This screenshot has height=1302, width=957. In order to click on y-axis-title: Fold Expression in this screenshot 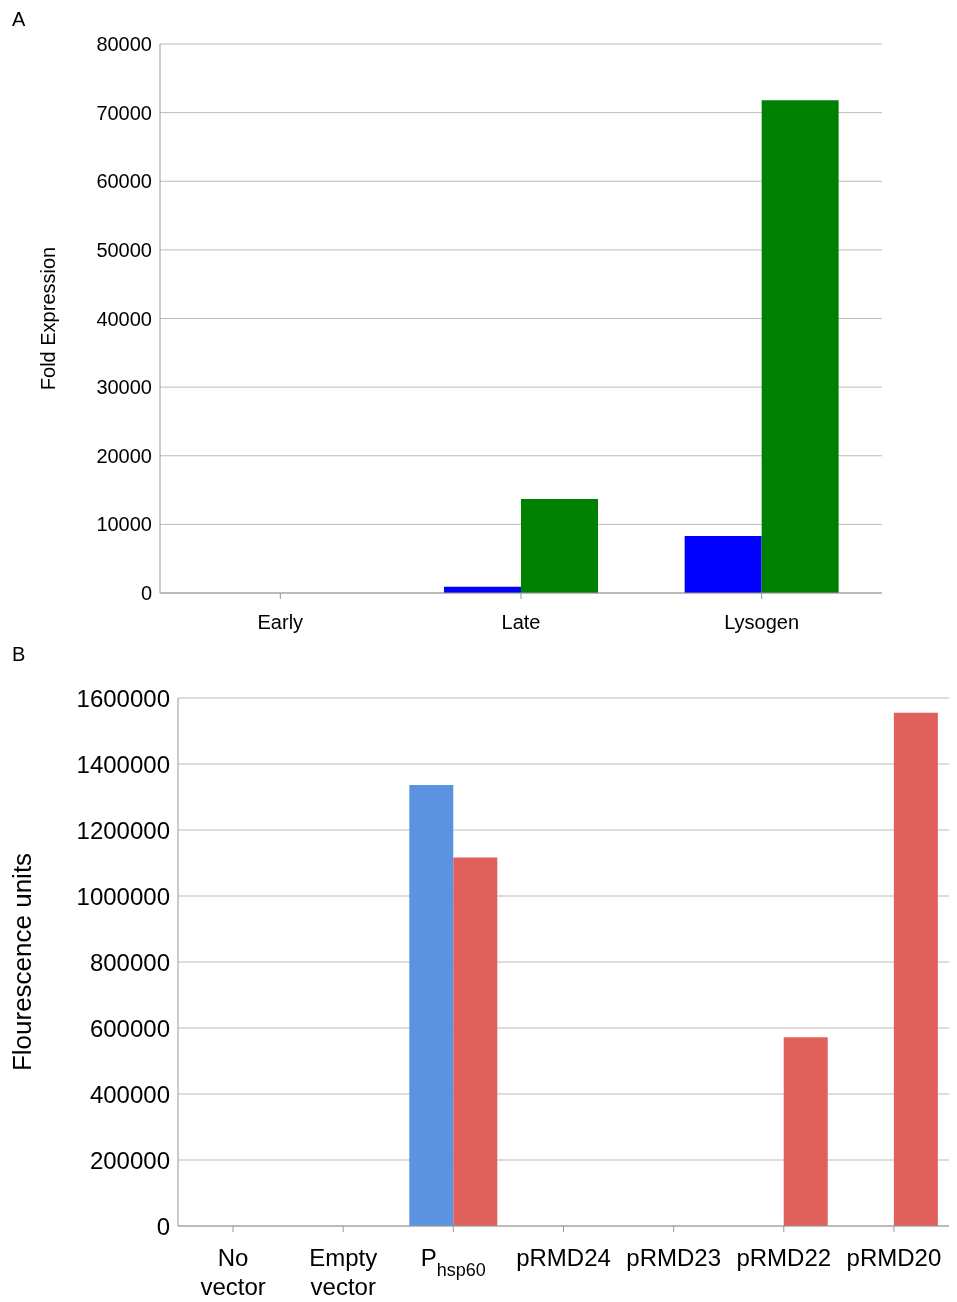, I will do `click(48, 318)`.